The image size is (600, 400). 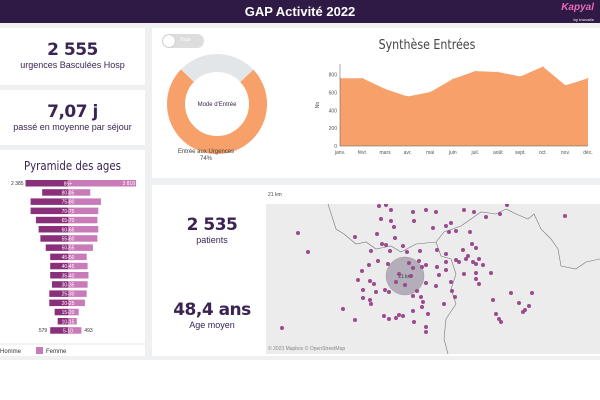 What do you see at coordinates (464, 106) in the screenshot?
I see `area-series` at bounding box center [464, 106].